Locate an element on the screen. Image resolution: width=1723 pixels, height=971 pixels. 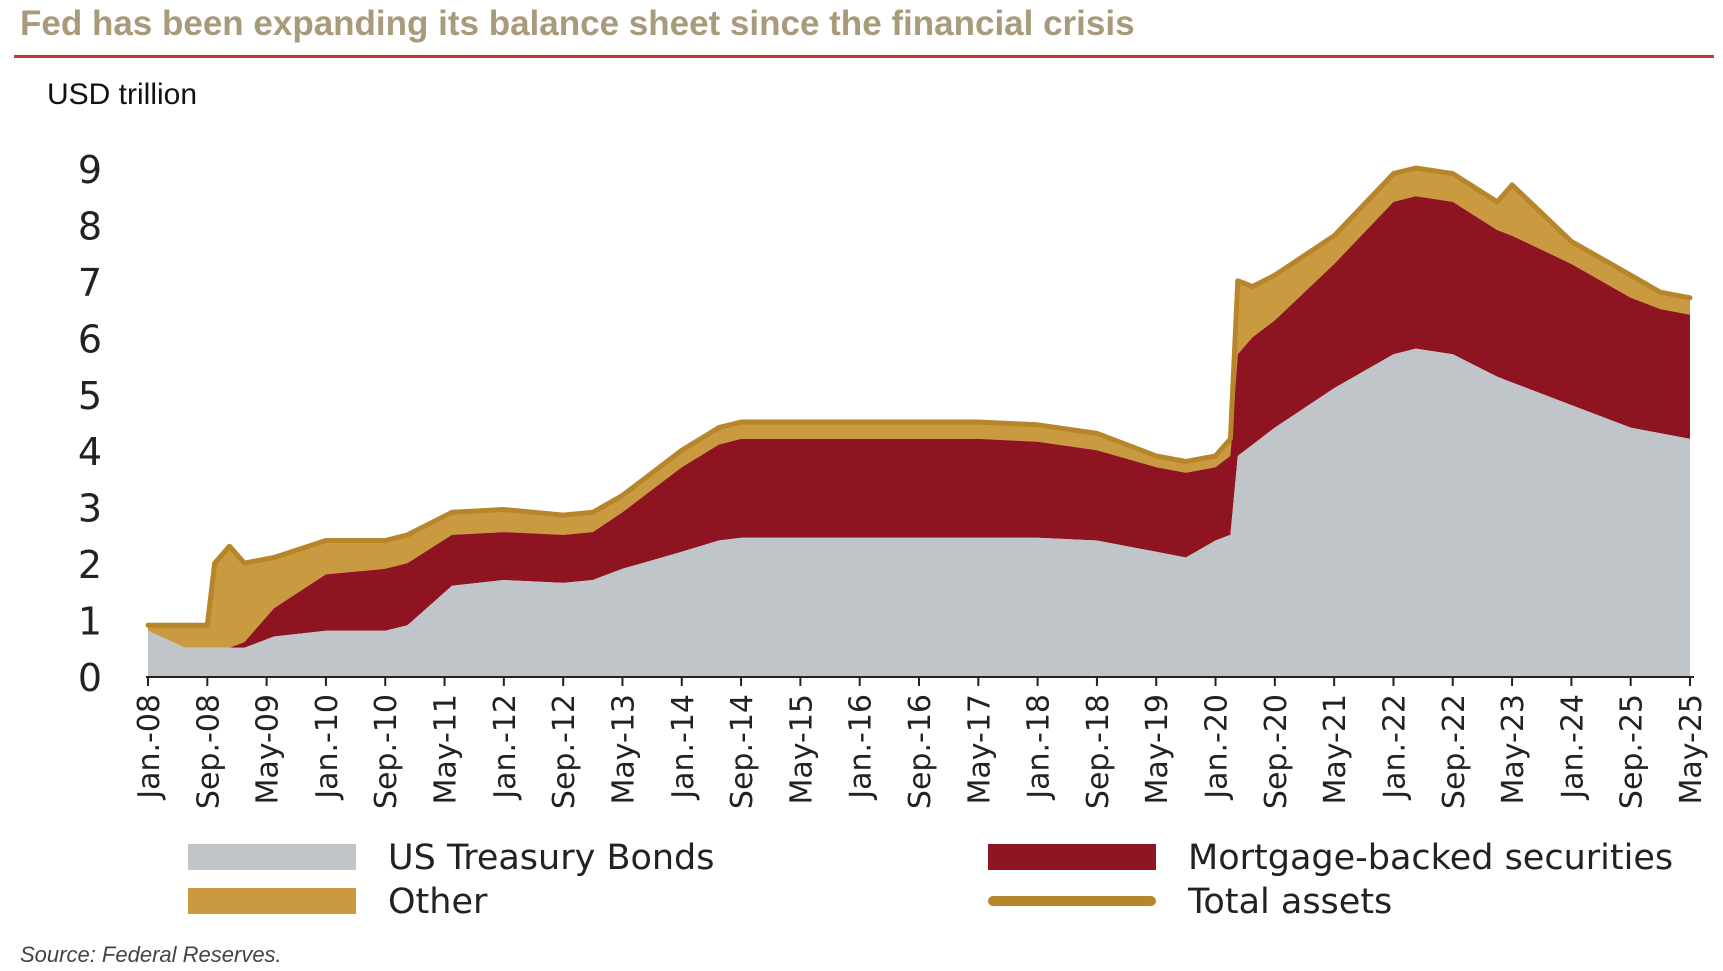
y-tick-label: 2 is located at coordinates (90, 565).